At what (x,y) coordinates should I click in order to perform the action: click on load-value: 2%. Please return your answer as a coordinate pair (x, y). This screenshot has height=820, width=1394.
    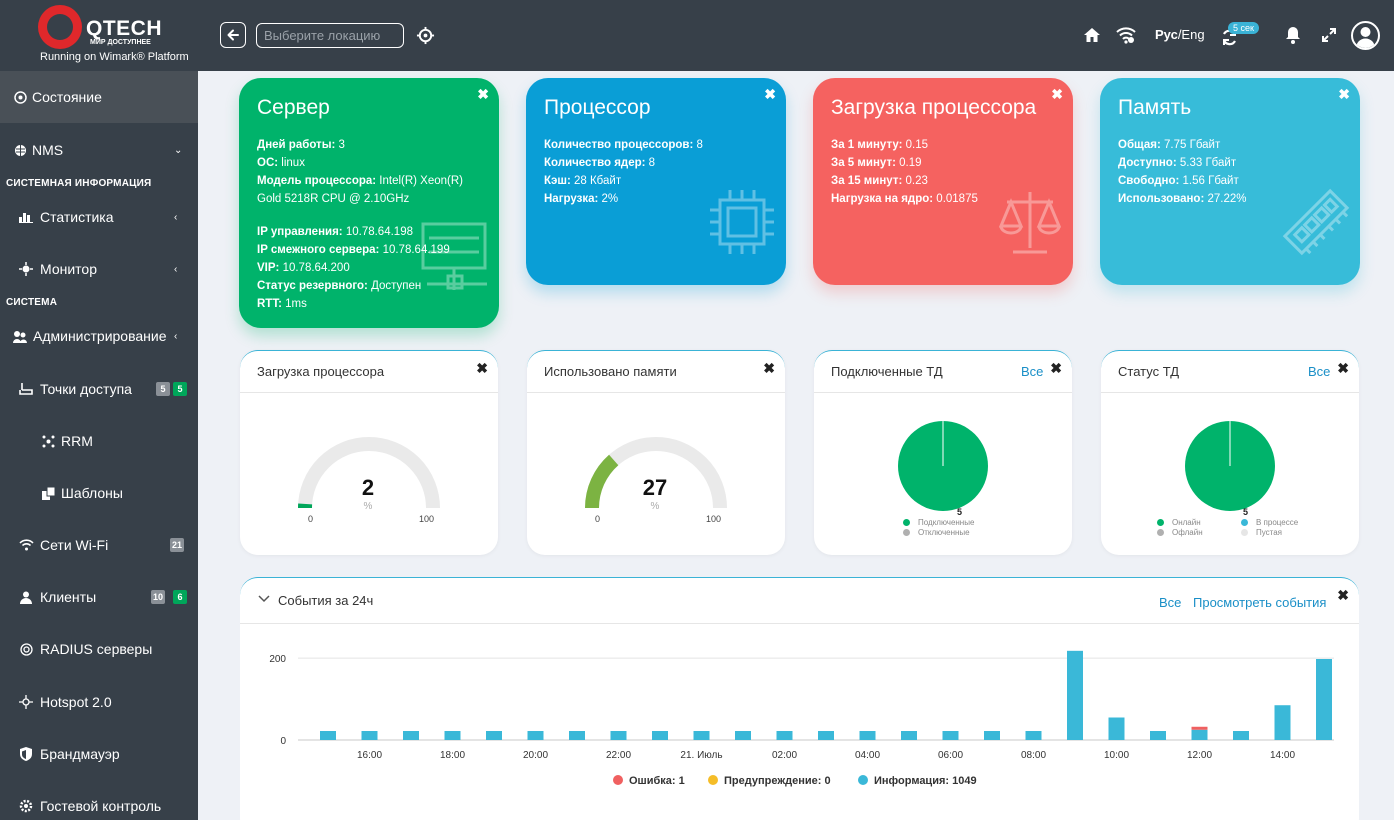
    Looking at the image, I should click on (608, 199).